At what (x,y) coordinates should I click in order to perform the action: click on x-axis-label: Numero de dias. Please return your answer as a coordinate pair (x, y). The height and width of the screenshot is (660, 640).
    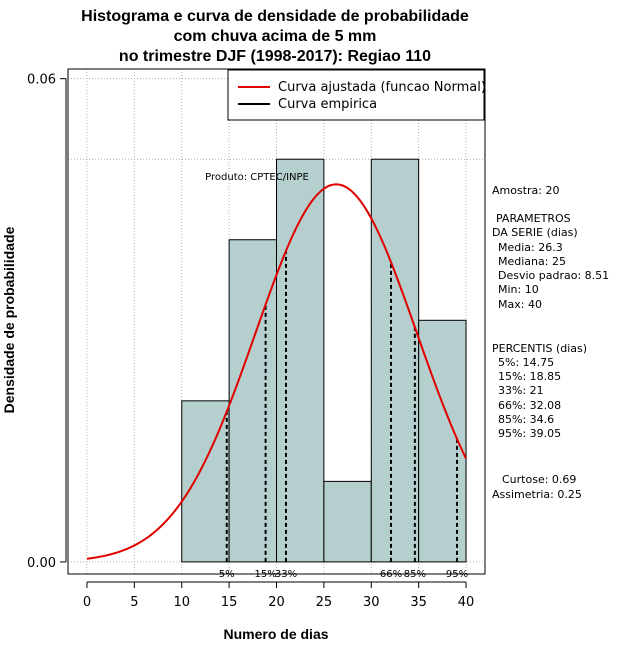
    Looking at the image, I should click on (275, 634).